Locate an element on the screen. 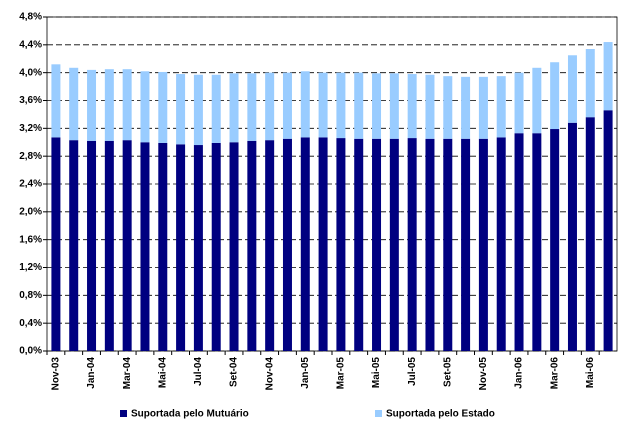 This screenshot has width=618, height=423. x-tick-label: Nov-05 is located at coordinates (483, 374).